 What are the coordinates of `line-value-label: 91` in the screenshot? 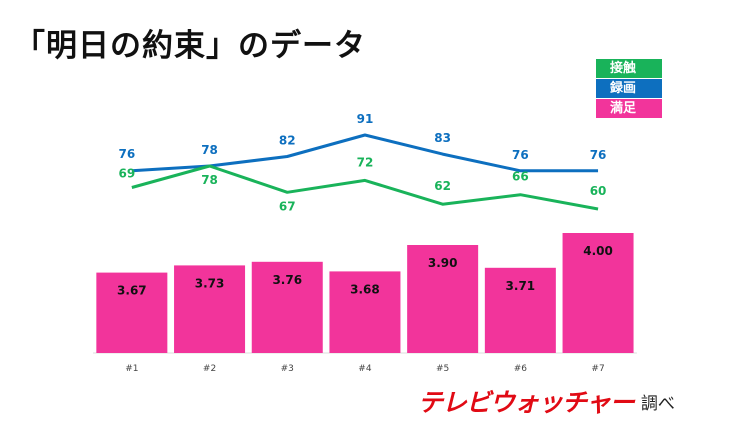 It's located at (365, 119).